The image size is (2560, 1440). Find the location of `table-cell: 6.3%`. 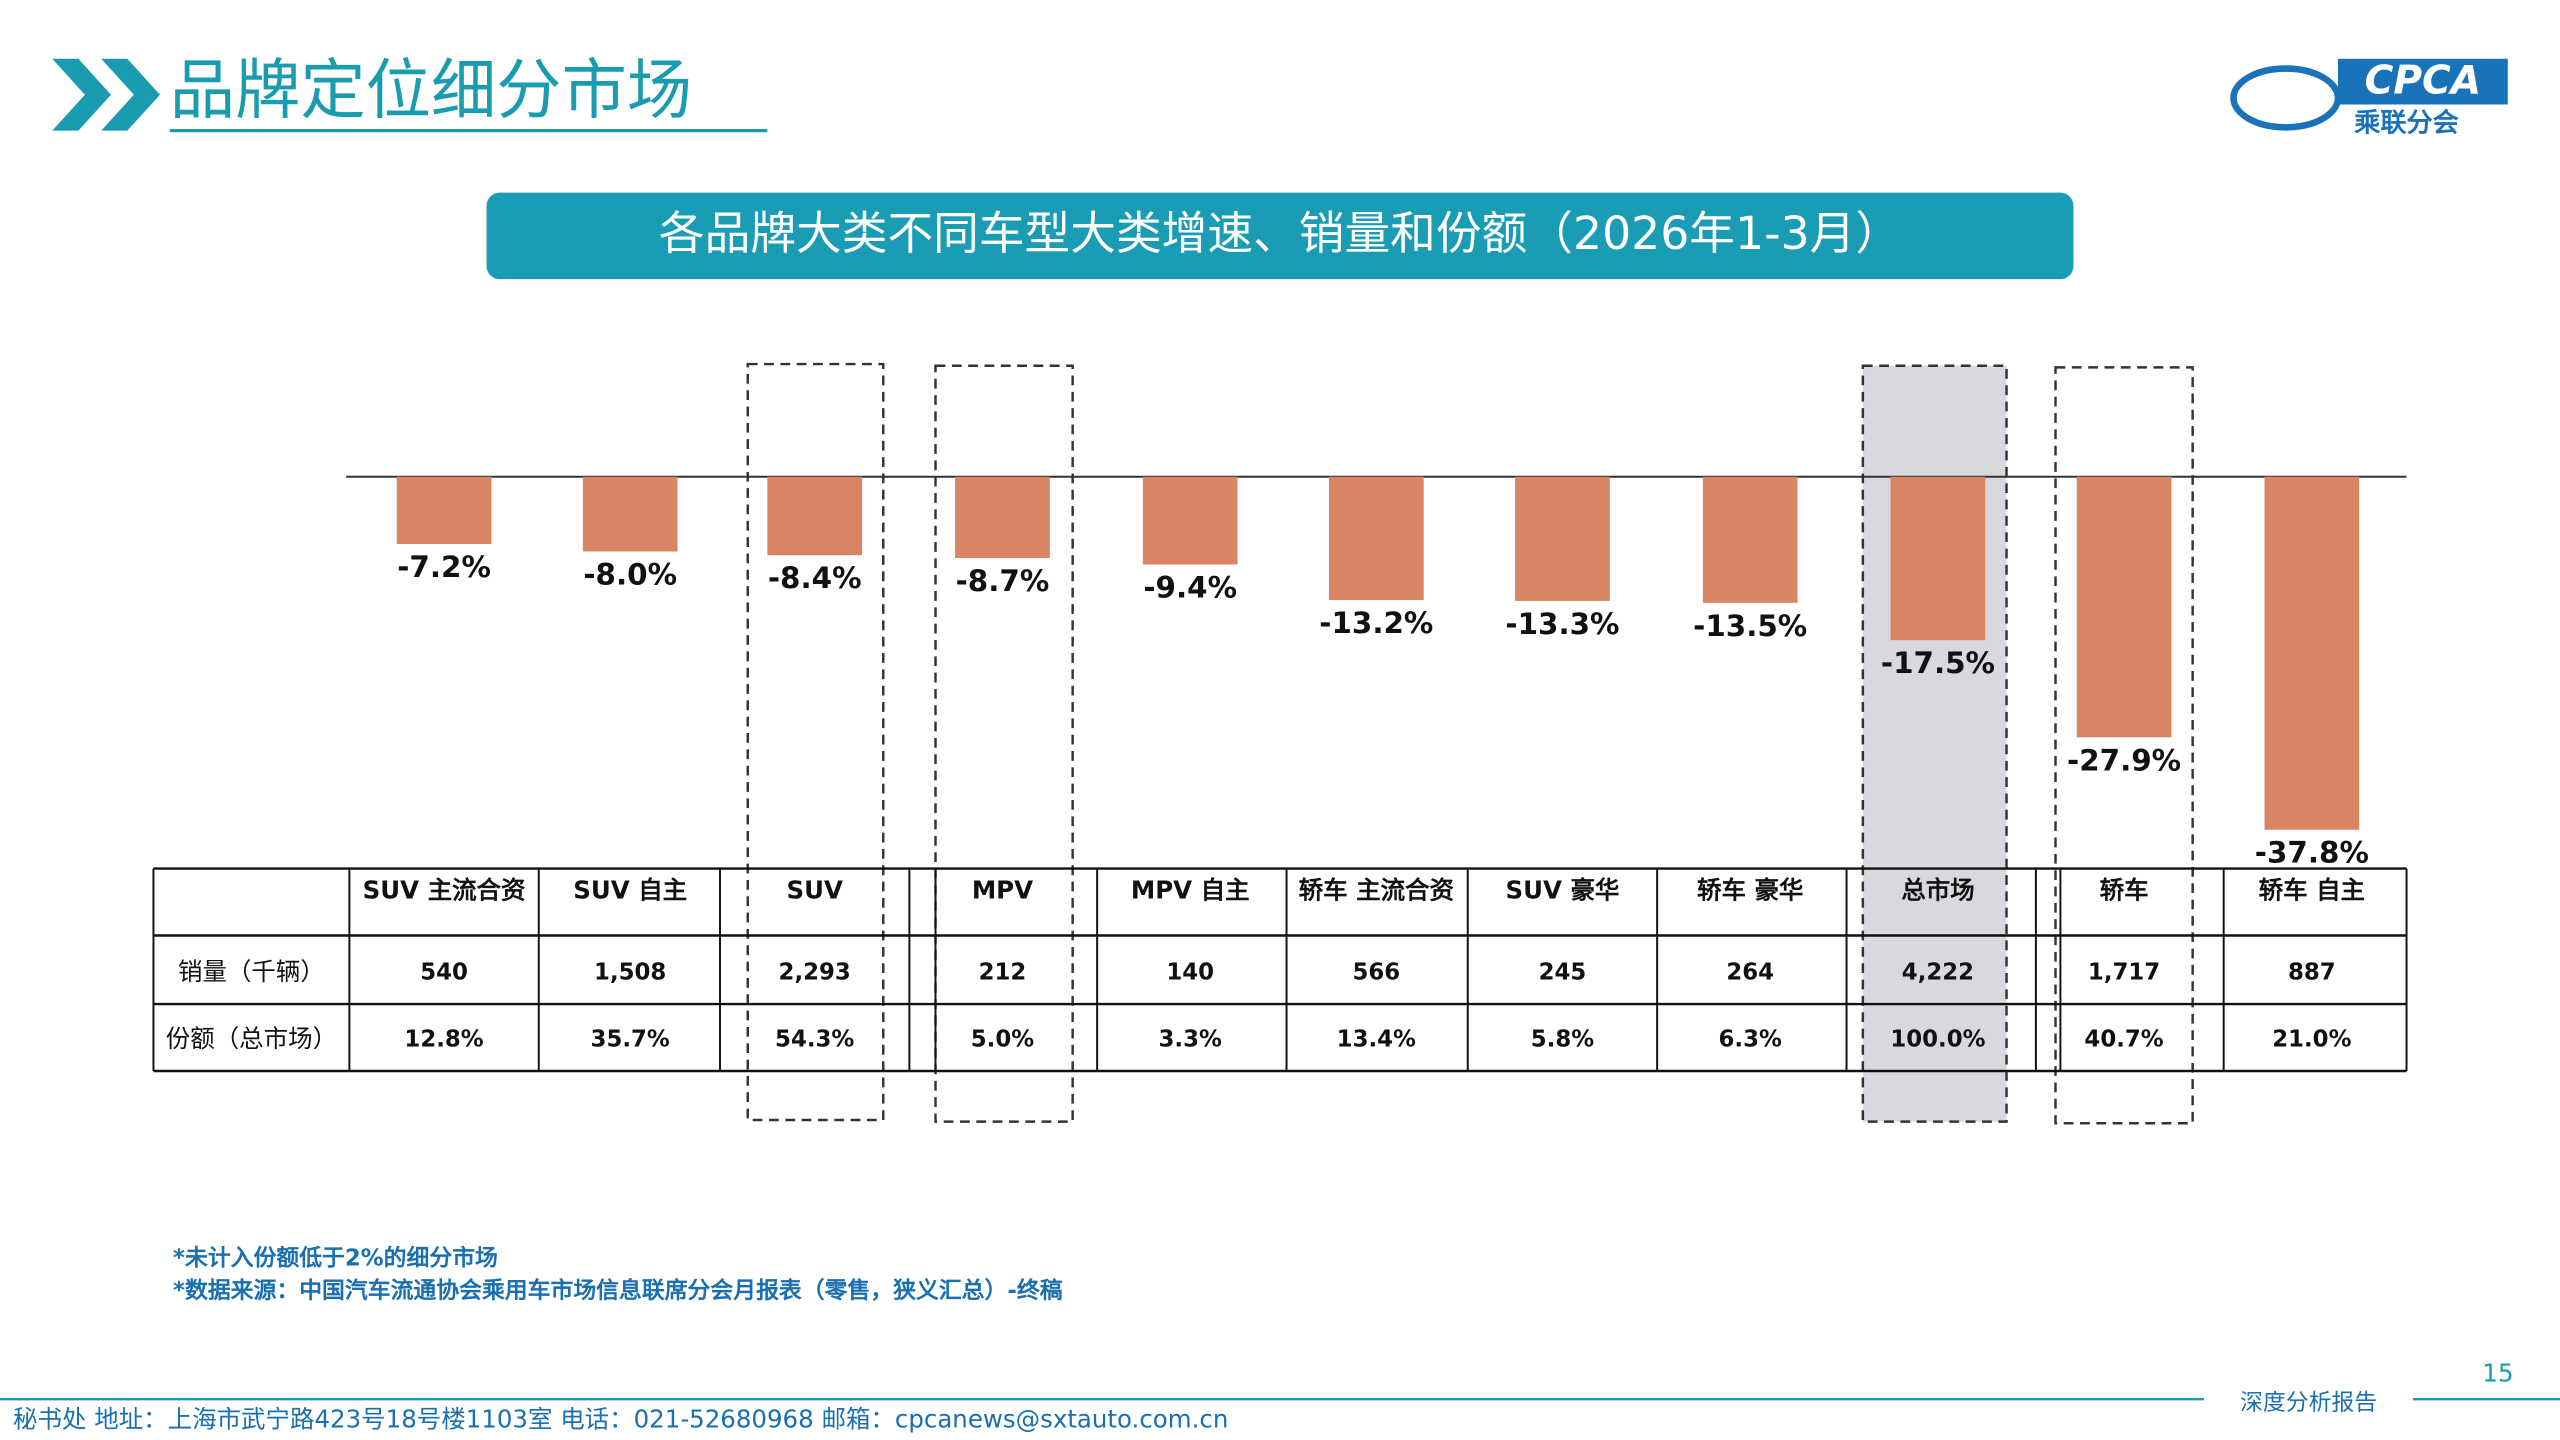

table-cell: 6.3% is located at coordinates (1750, 1039).